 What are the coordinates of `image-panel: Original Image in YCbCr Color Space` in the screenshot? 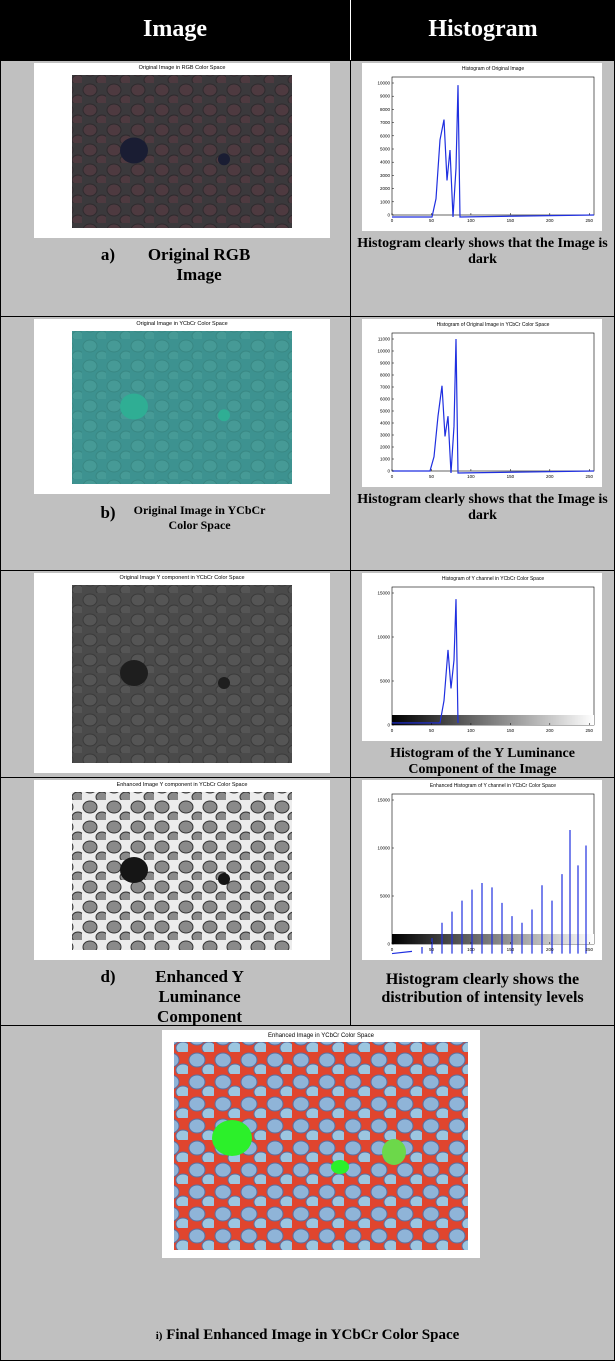 It's located at (182, 406).